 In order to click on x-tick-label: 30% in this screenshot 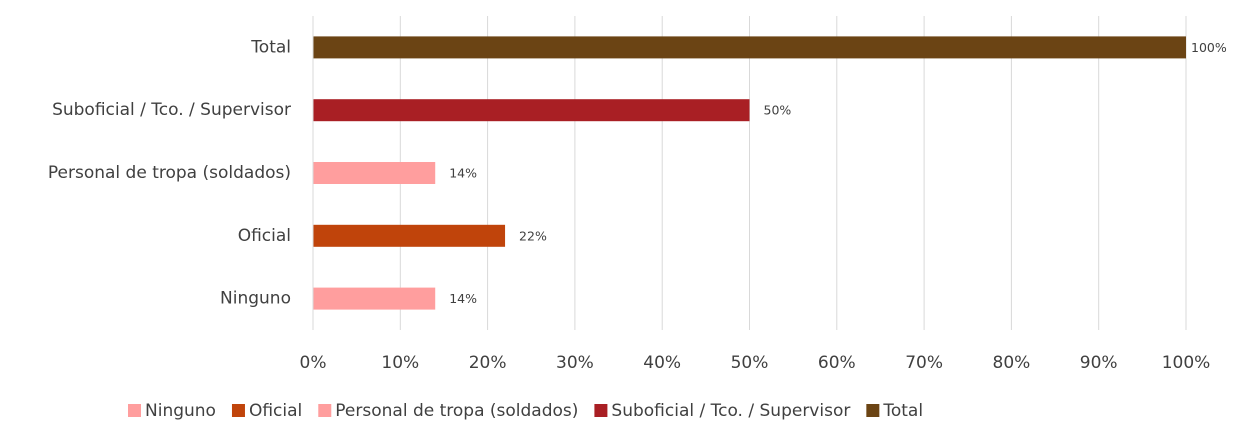, I will do `click(575, 363)`.